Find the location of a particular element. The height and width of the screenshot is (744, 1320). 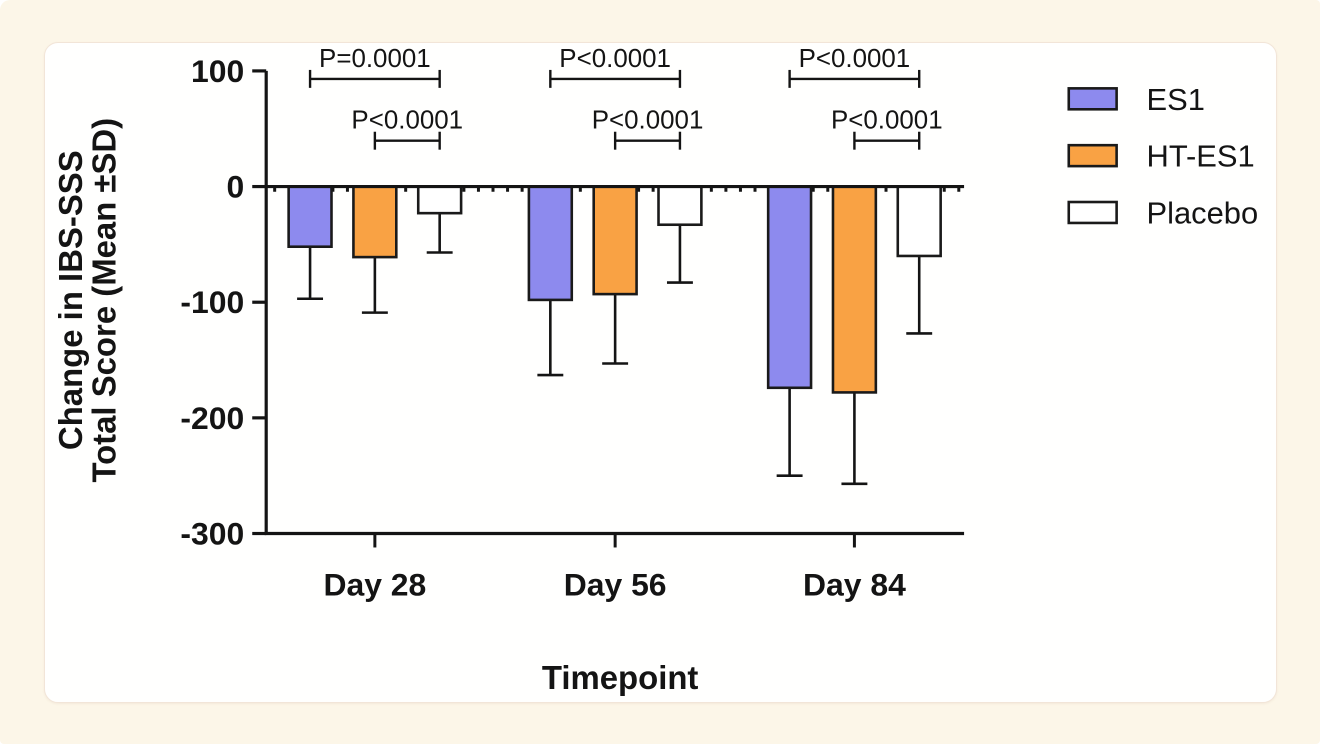

legend-label-es1: ES1 is located at coordinates (1176, 99).